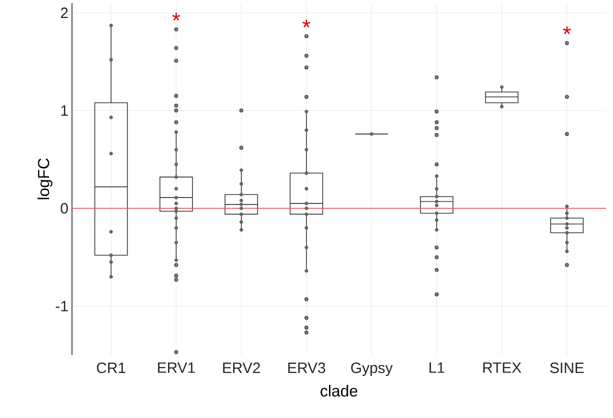 This screenshot has height=418, width=613. I want to click on x-tick-label: L1, so click(437, 367).